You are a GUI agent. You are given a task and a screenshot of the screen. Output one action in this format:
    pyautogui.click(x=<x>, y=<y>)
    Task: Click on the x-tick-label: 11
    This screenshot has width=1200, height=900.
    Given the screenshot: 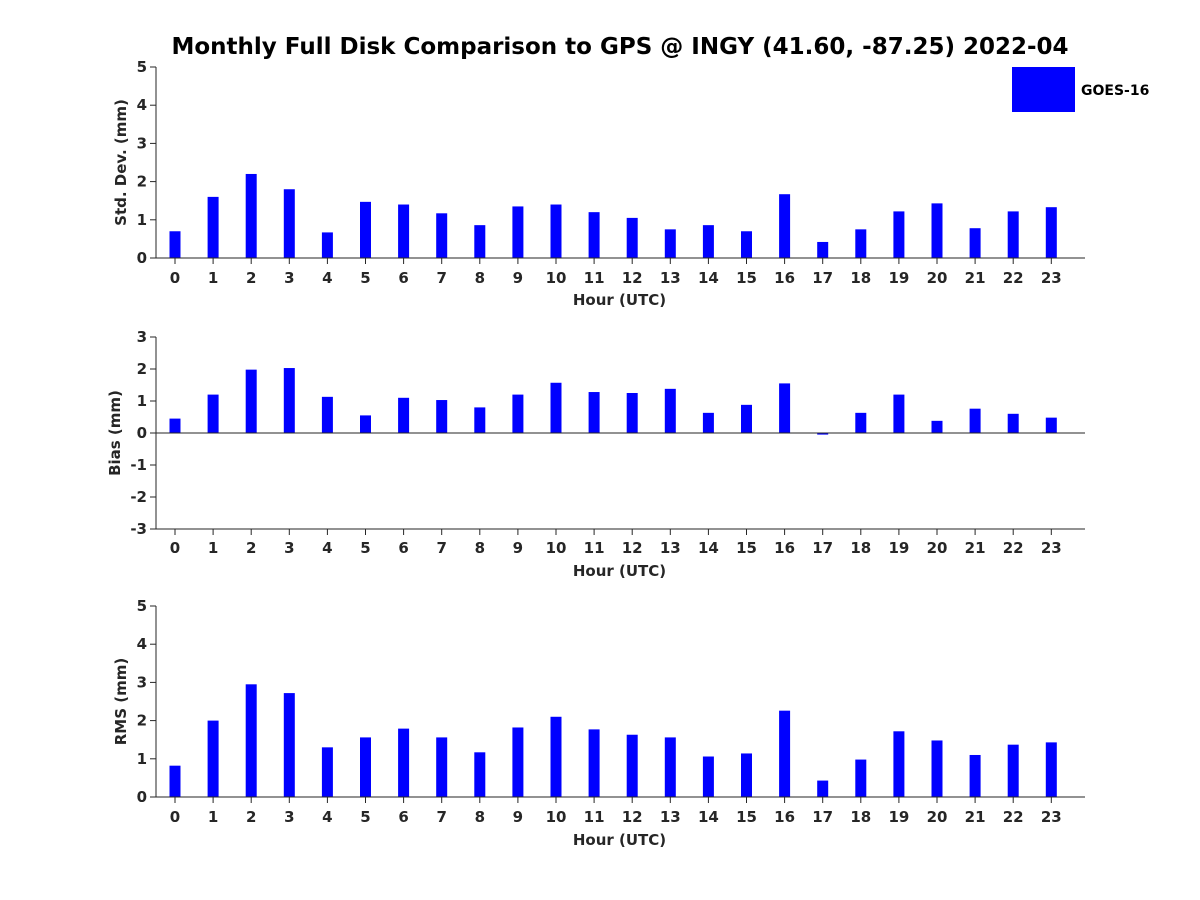 What is the action you would take?
    pyautogui.click(x=594, y=817)
    